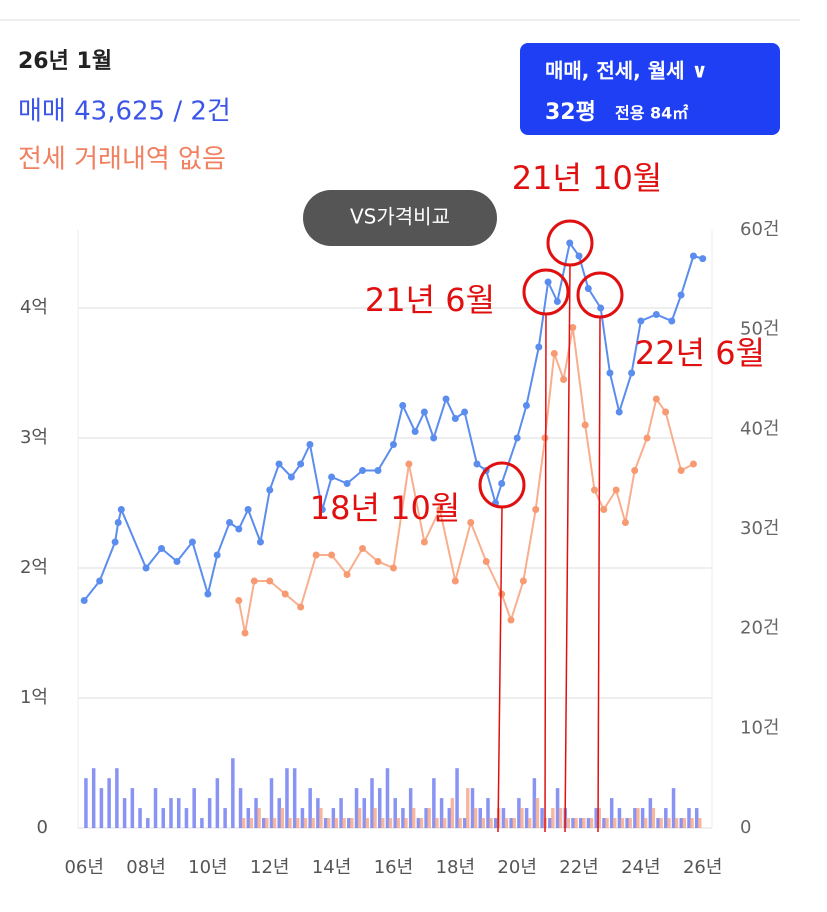  What do you see at coordinates (430, 300) in the screenshot?
I see `annotation: 21년 6월` at bounding box center [430, 300].